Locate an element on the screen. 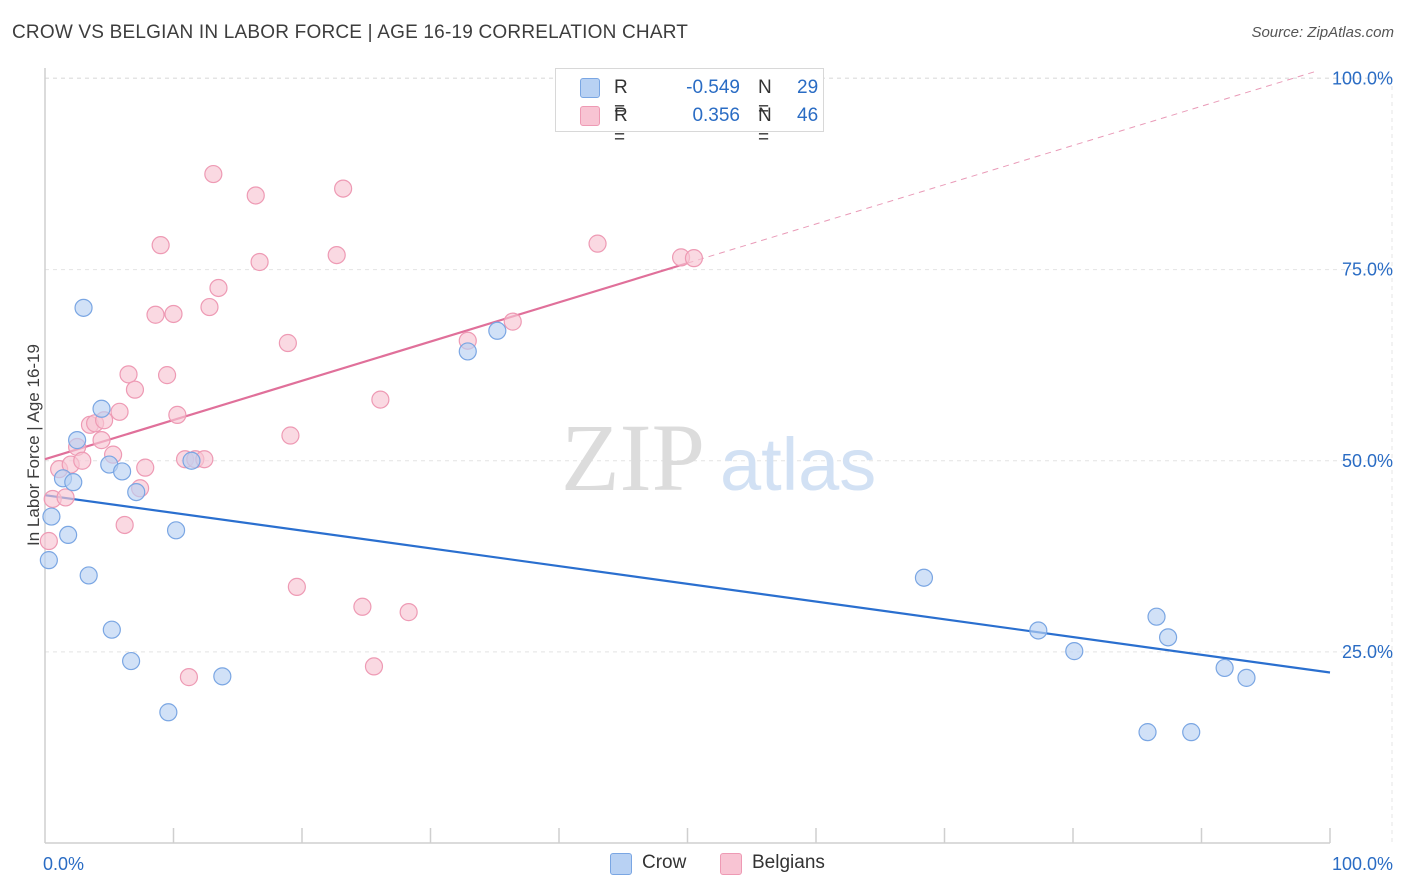 Image resolution: width=1406 pixels, height=892 pixels. y-tick-label: 75.0% is located at coordinates (1367, 270).